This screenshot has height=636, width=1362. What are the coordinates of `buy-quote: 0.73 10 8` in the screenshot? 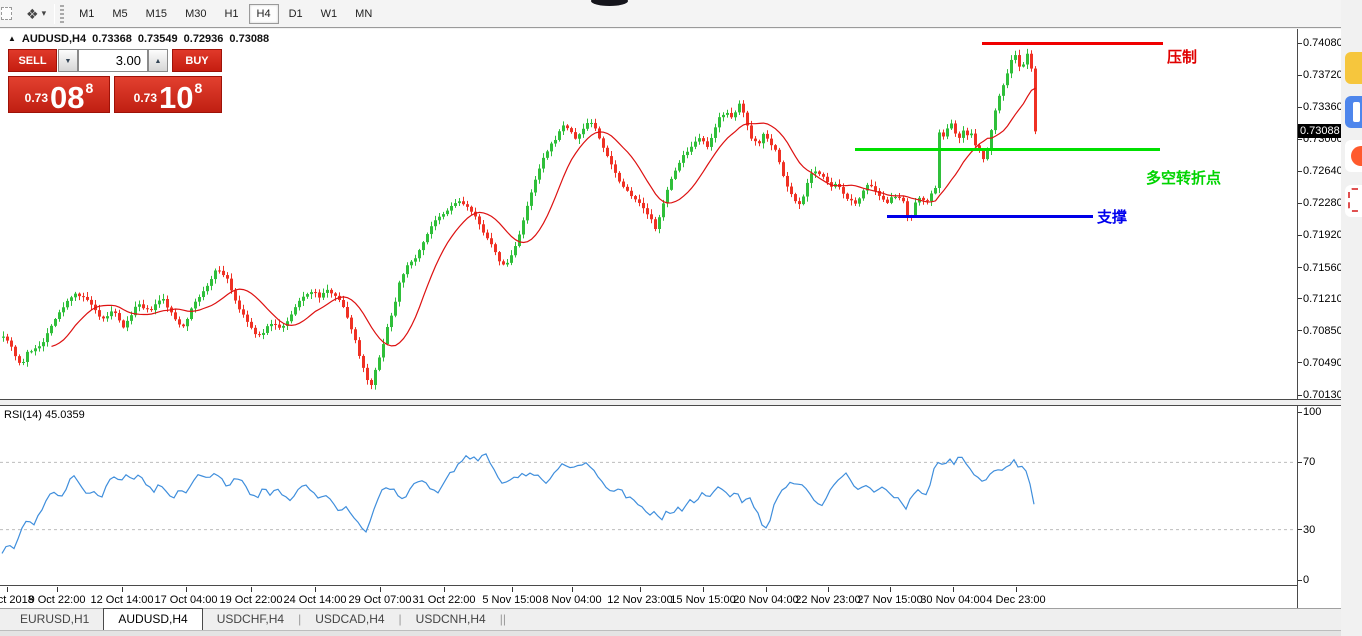 It's located at (168, 94).